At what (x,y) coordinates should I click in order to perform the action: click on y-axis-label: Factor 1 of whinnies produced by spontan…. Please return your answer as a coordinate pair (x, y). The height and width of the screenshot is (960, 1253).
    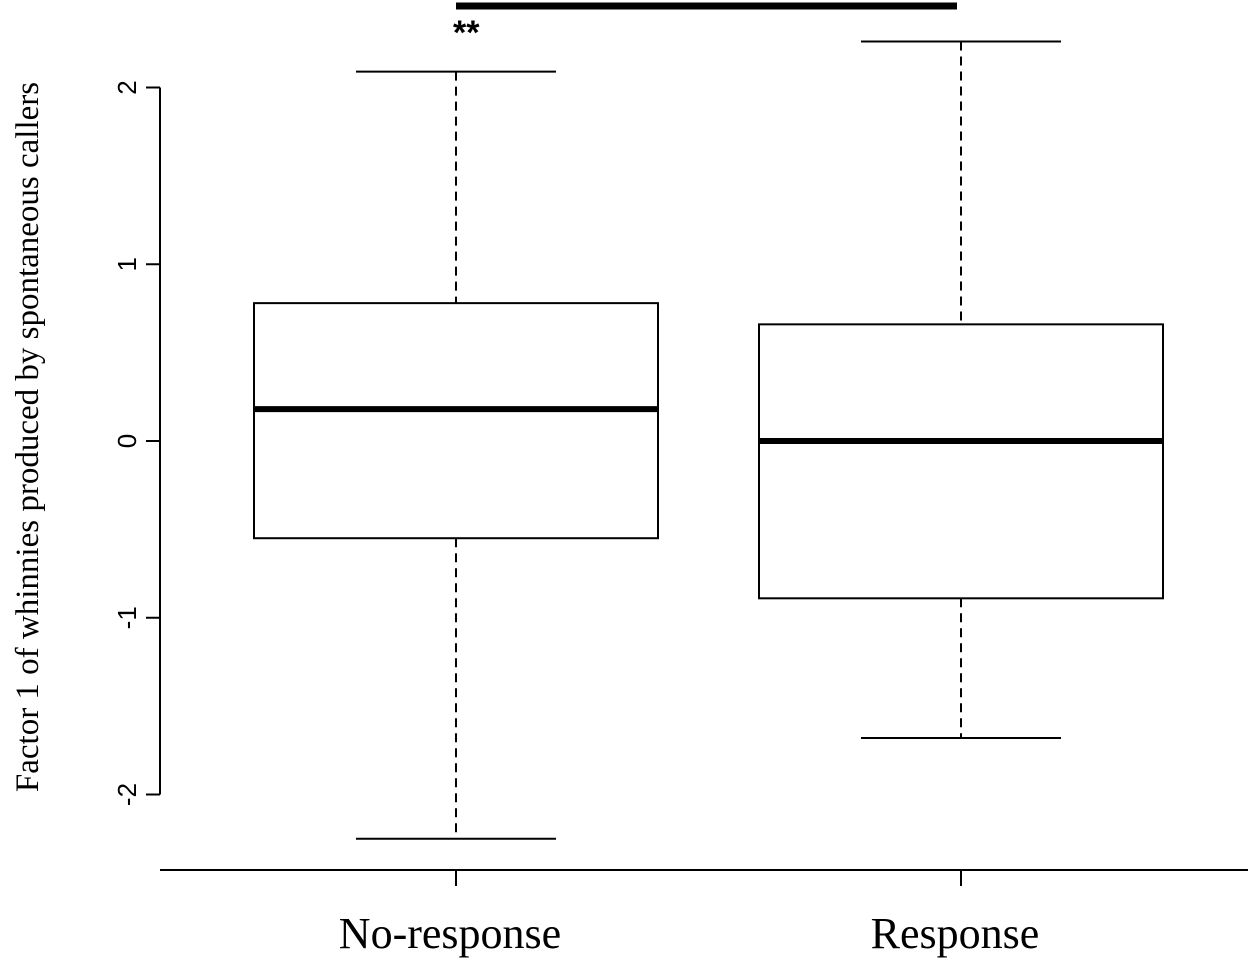
    Looking at the image, I should click on (28, 437).